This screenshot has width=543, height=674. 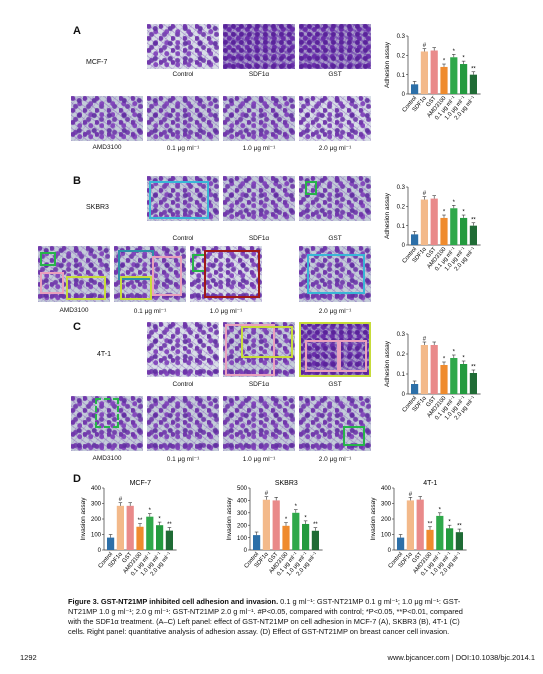 I want to click on label-c-10: 1.0 μg ml⁻¹, so click(x=259, y=459).